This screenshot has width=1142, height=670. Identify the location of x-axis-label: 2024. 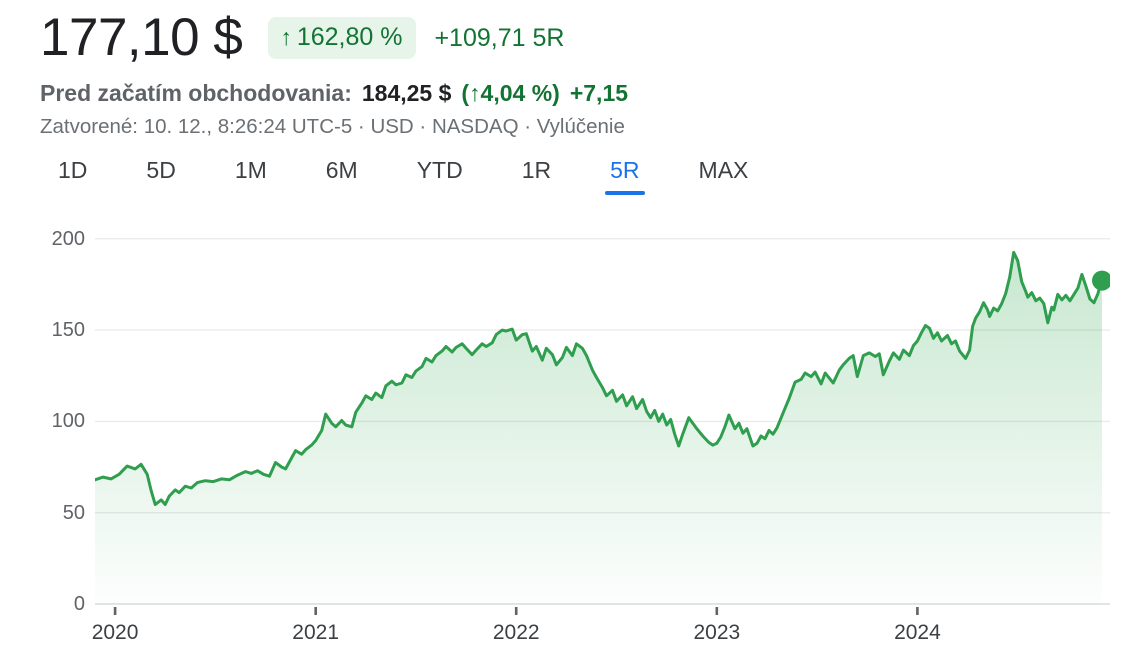
(917, 632).